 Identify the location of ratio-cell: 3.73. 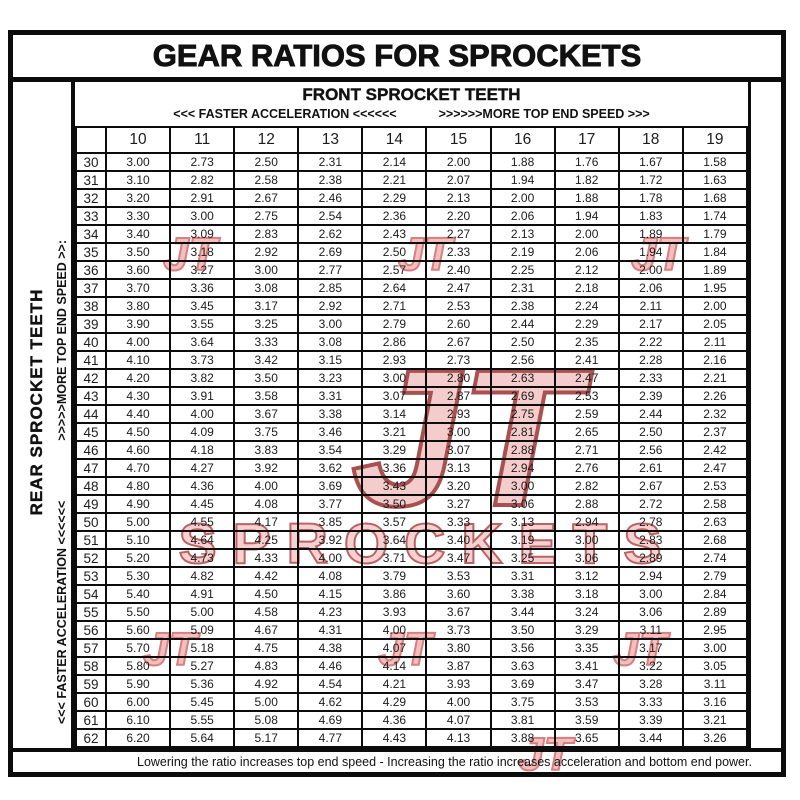
(202, 360).